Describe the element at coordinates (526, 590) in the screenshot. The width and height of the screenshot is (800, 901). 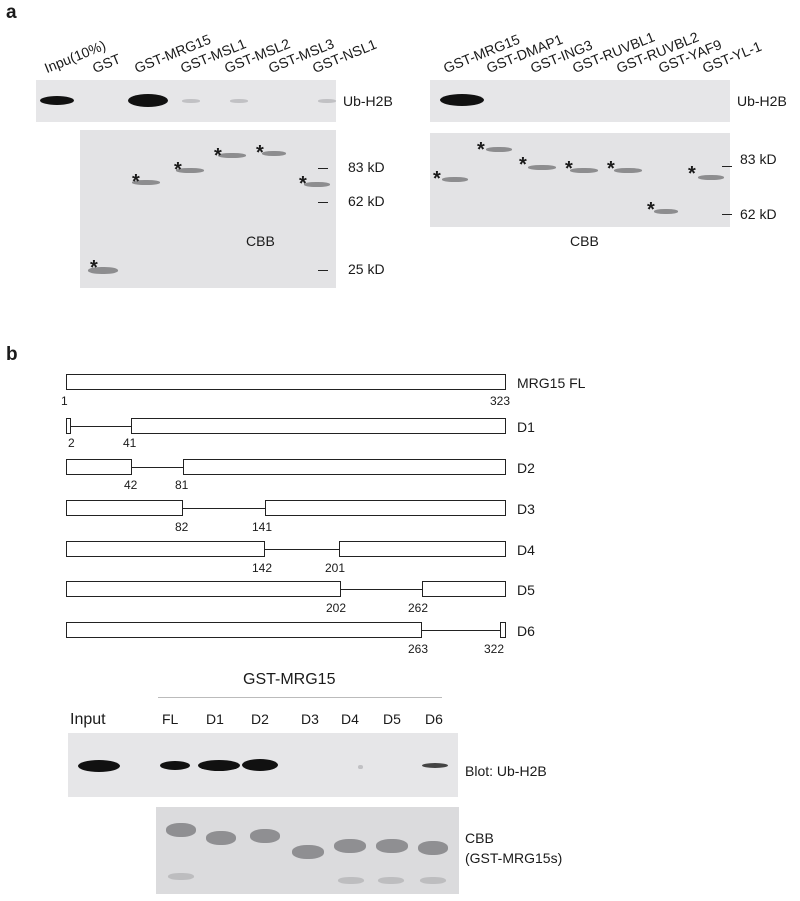
I see `construct-label: D5` at that location.